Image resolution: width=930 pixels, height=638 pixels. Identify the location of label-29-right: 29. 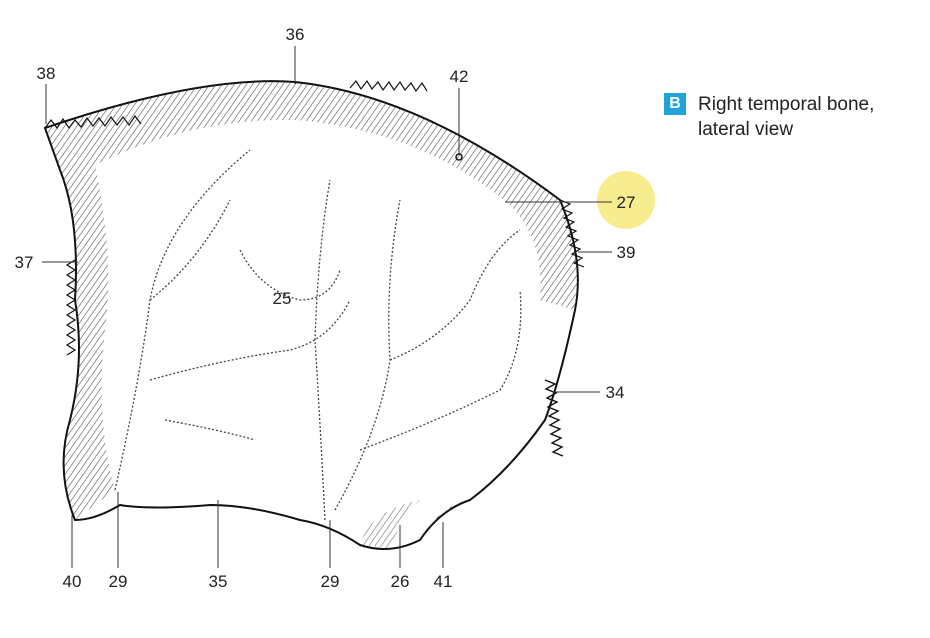
(330, 581).